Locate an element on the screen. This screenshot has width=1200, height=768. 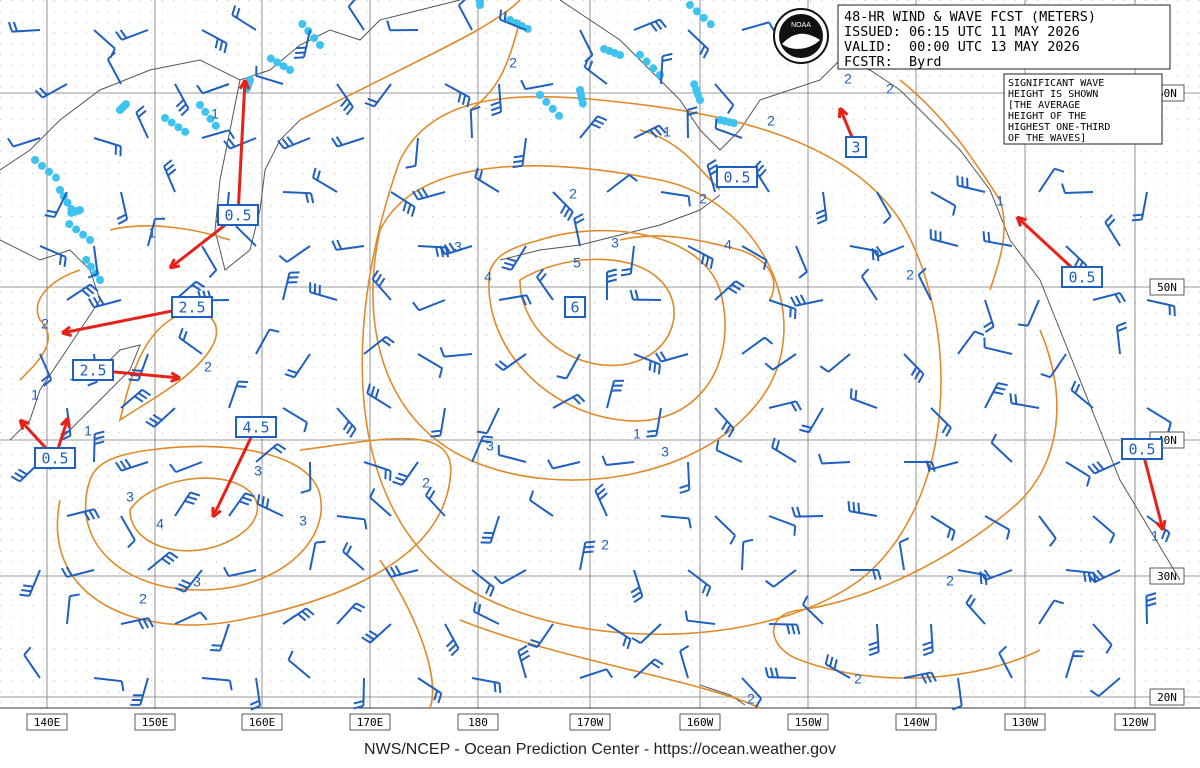
contour-label: 5 is located at coordinates (577, 263).